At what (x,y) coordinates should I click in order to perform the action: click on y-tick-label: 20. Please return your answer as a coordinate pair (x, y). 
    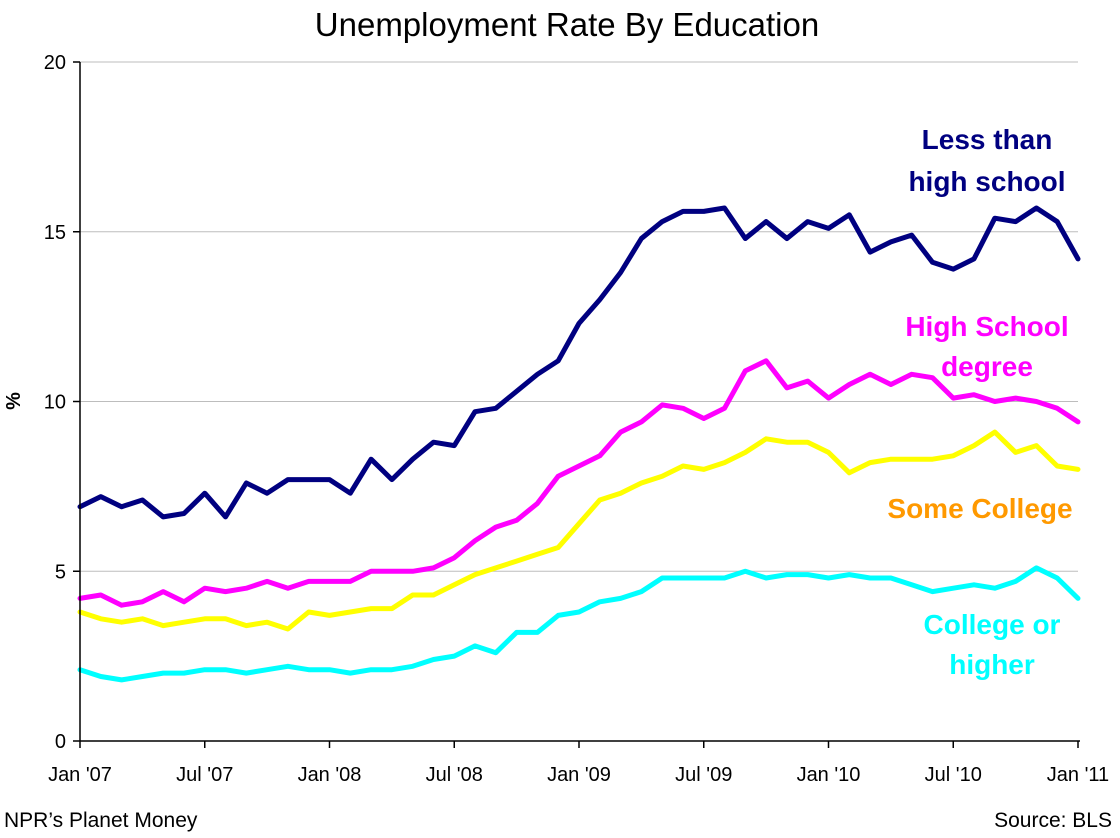
    Looking at the image, I should click on (55, 63).